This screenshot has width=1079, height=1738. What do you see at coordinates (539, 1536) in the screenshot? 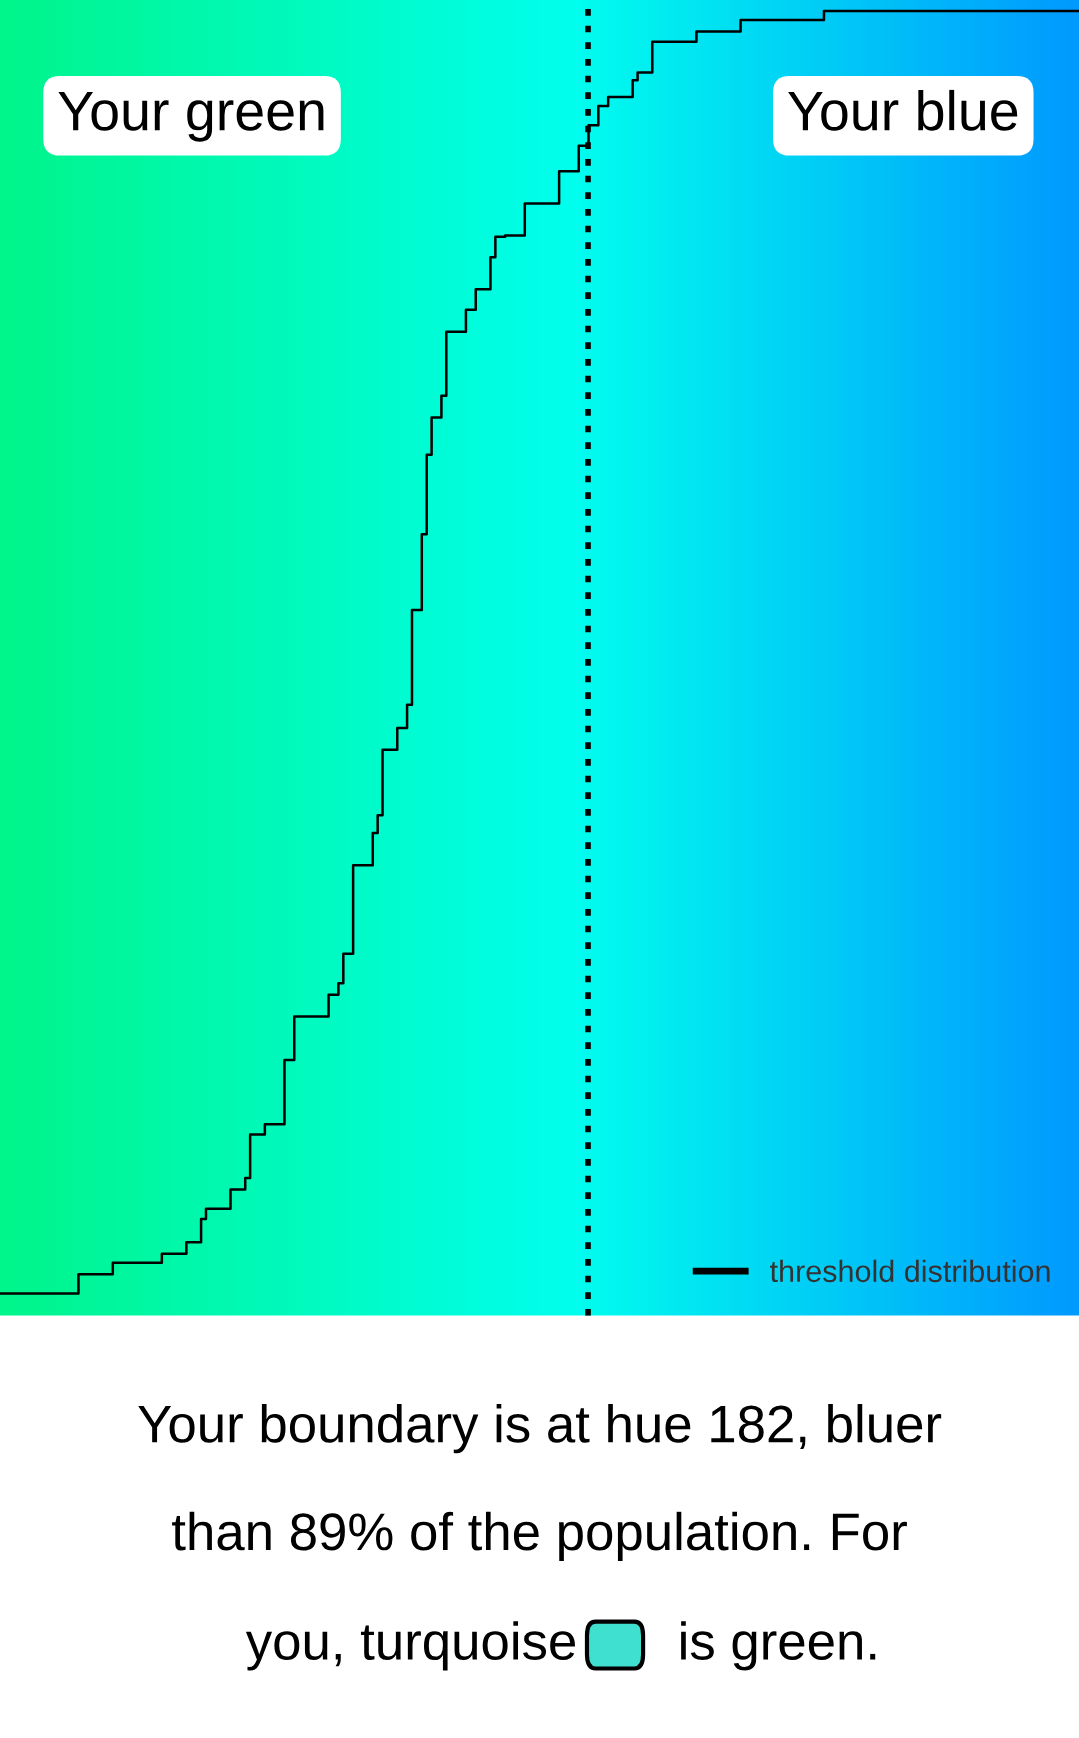
I see `text: than 89% of the population. For` at bounding box center [539, 1536].